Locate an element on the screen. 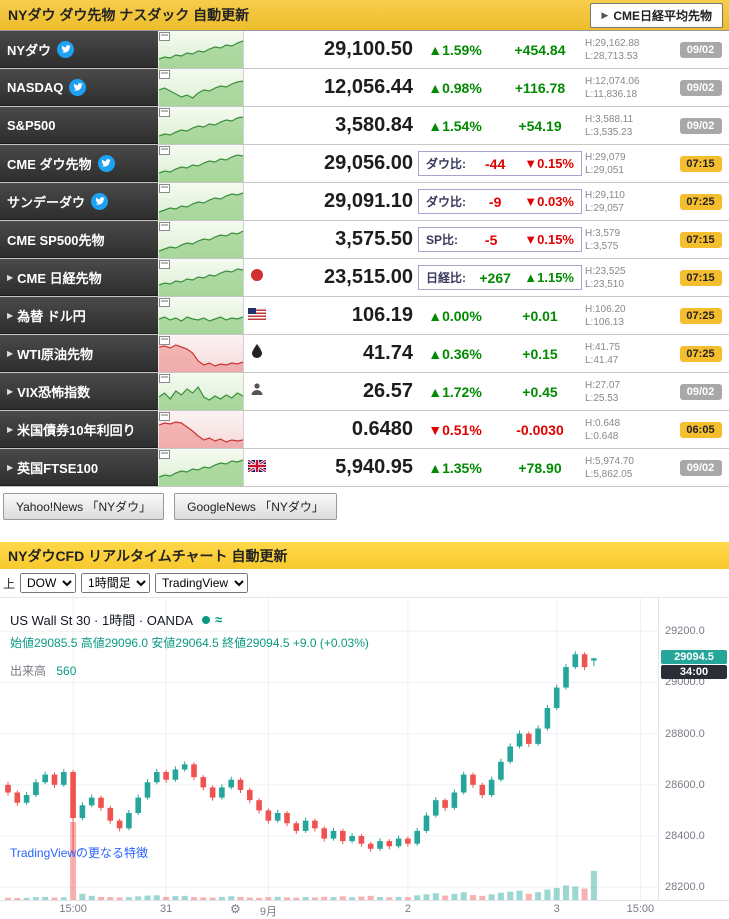 The width and height of the screenshot is (729, 919). settings-gear-icon: ⚙ is located at coordinates (235, 909).